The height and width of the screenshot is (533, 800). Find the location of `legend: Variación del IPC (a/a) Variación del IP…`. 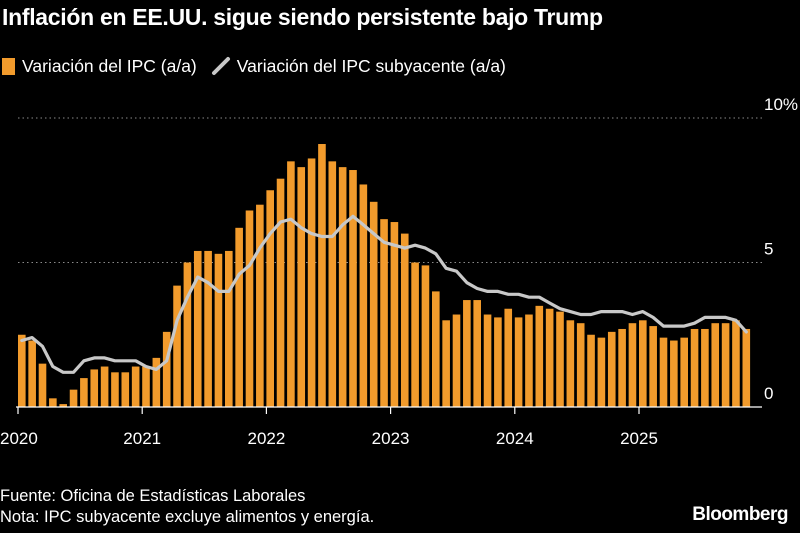

legend: Variación del IPC (a/a) Variación del IP… is located at coordinates (254, 66).